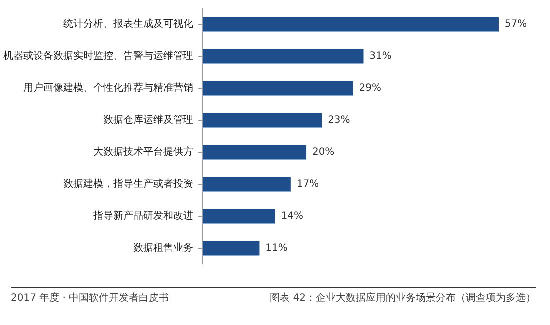 The height and width of the screenshot is (325, 550). Describe the element at coordinates (516, 24) in the screenshot. I see `data-label: 57%` at that location.